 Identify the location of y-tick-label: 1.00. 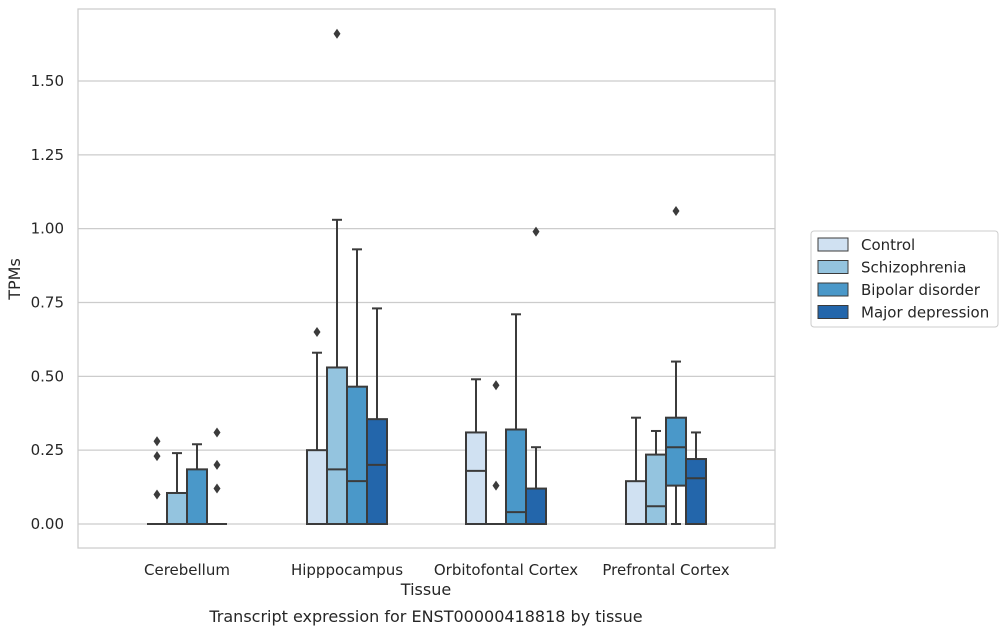
(47, 229).